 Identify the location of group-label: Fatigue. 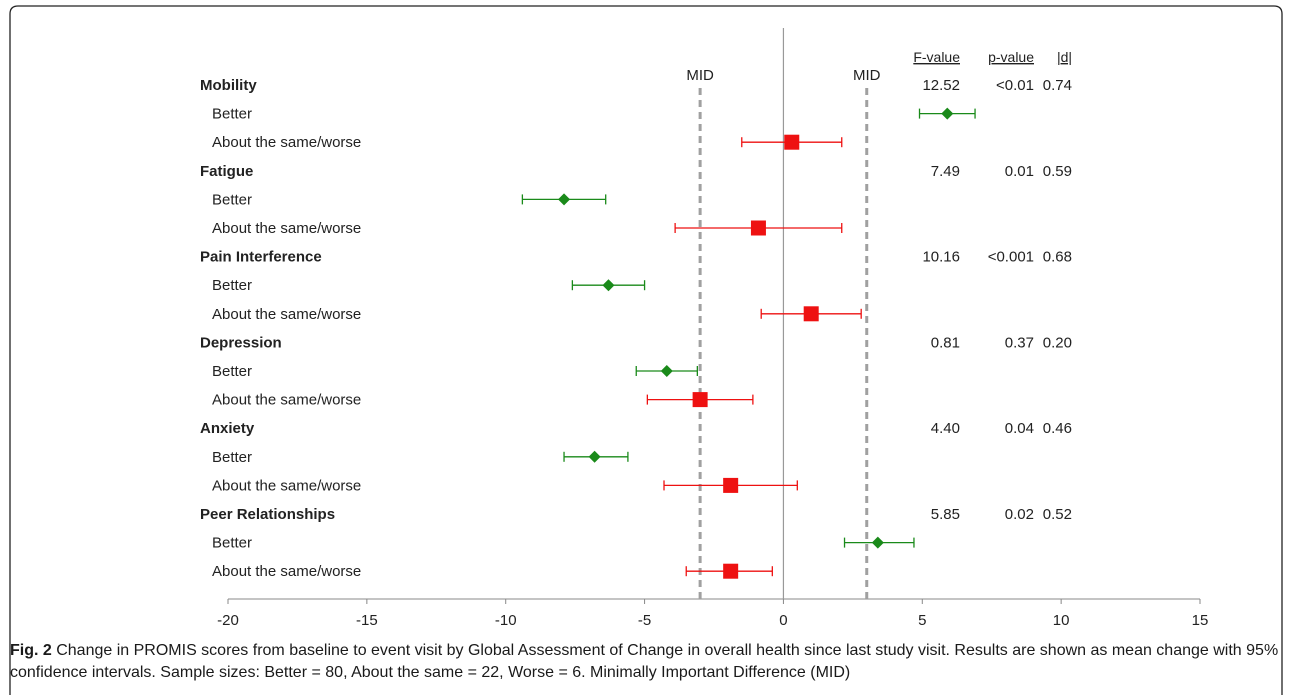
(226, 171).